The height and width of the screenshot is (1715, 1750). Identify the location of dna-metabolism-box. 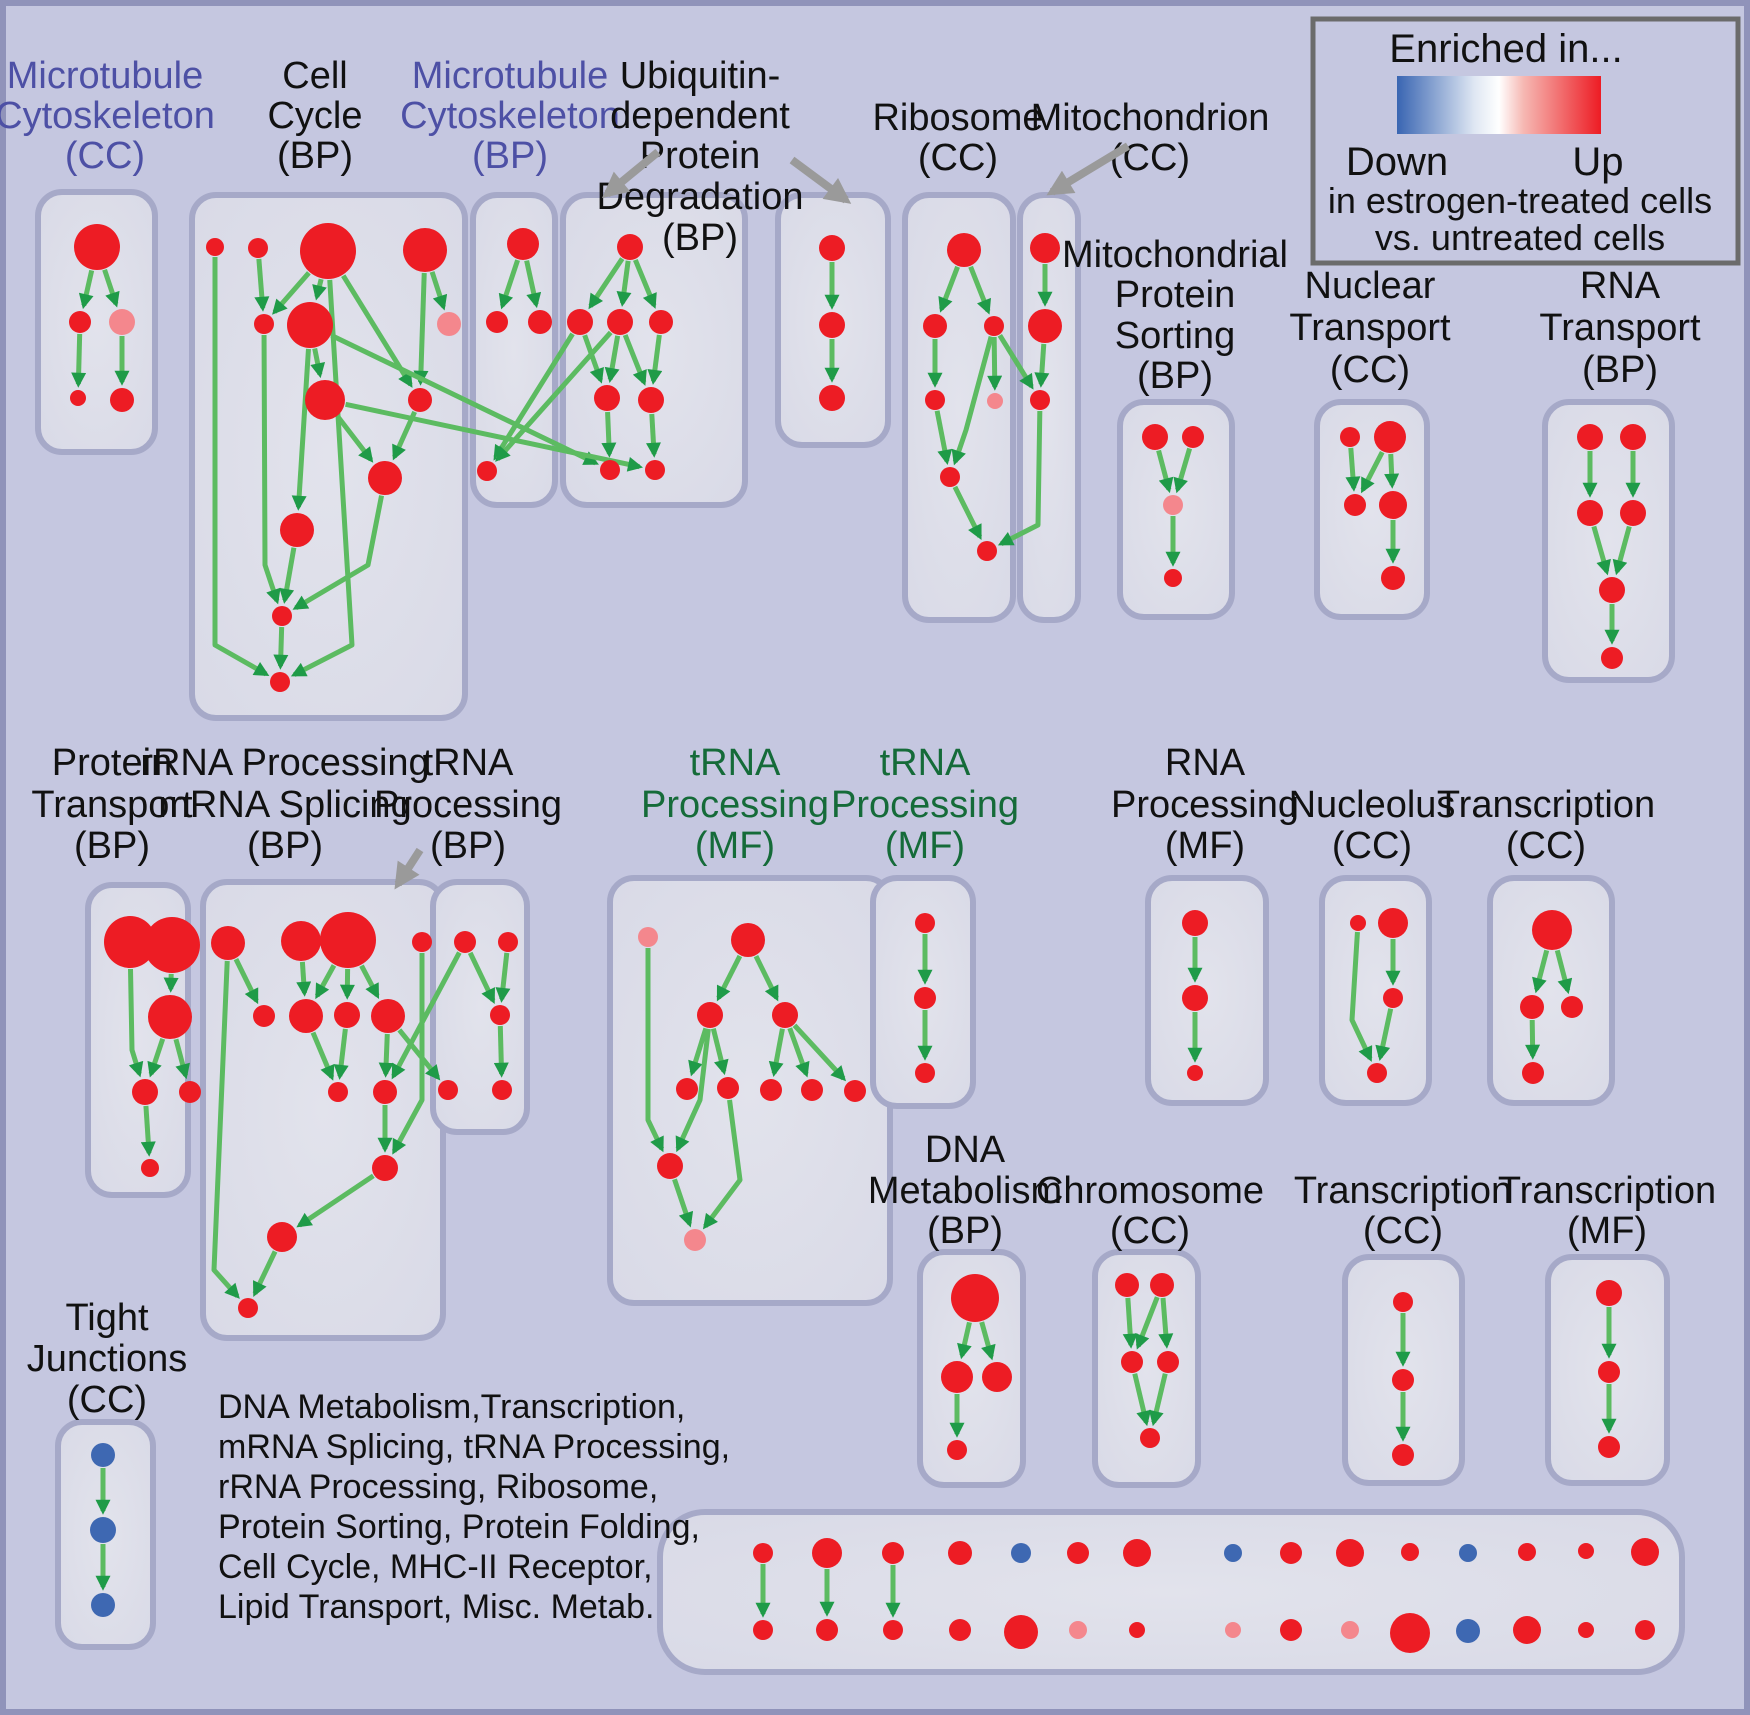
(971, 1368).